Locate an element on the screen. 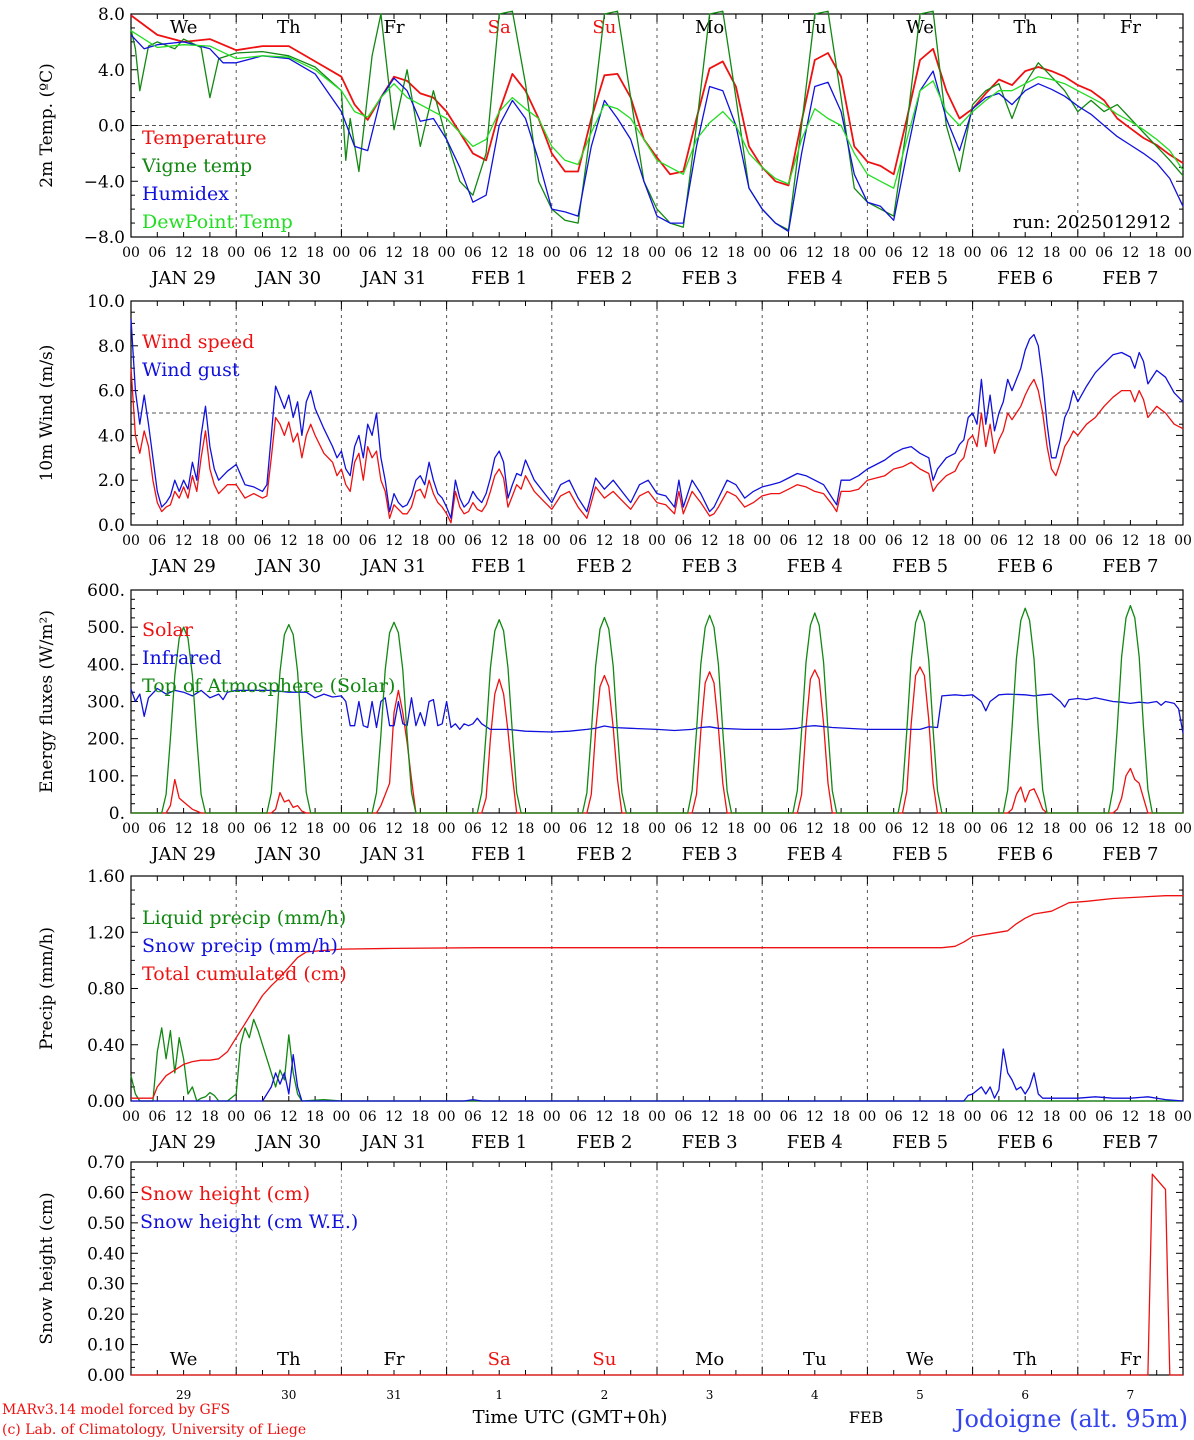 Image resolution: width=1194 pixels, height=1440 pixels. y-tick-label: 200. is located at coordinates (106, 740).